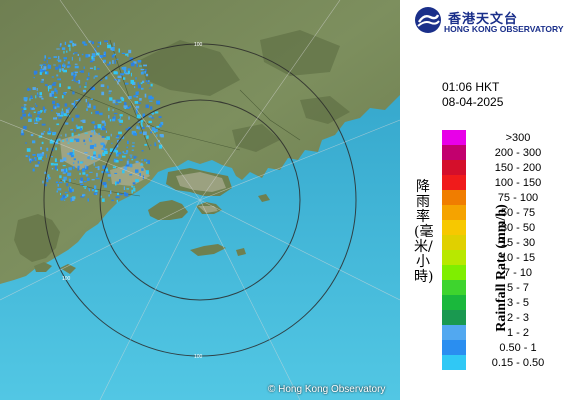  What do you see at coordinates (518, 137) in the screenshot?
I see `legend-label: >300` at bounding box center [518, 137].